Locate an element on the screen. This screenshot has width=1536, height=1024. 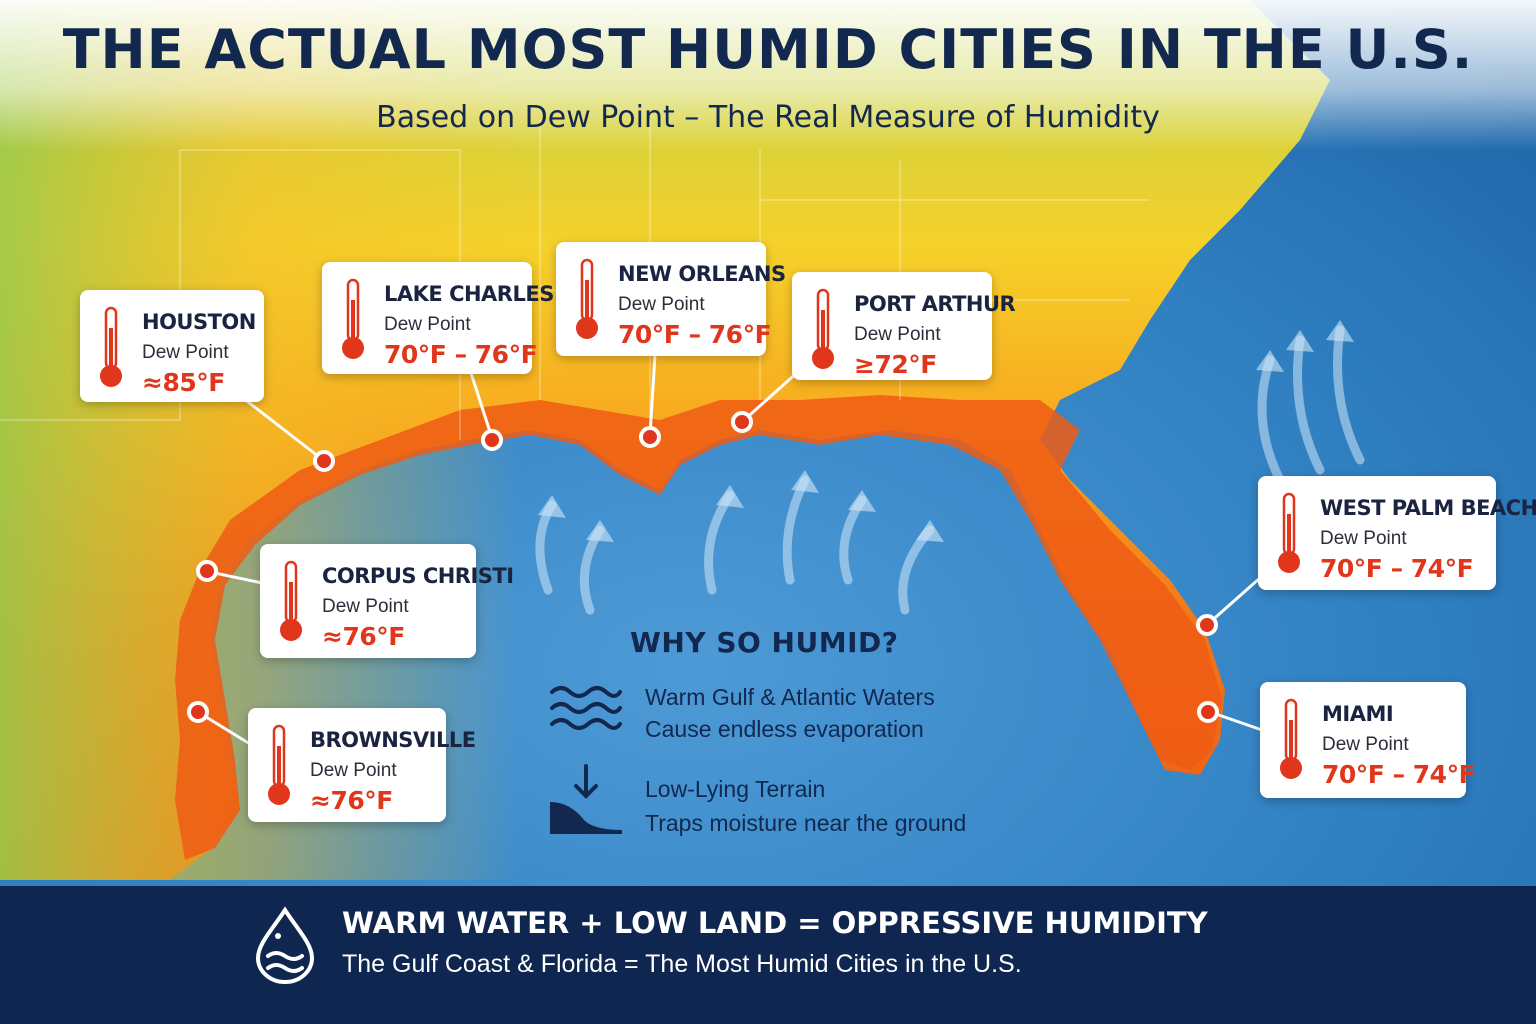
city-name: LAKE CHARLES is located at coordinates (469, 294).